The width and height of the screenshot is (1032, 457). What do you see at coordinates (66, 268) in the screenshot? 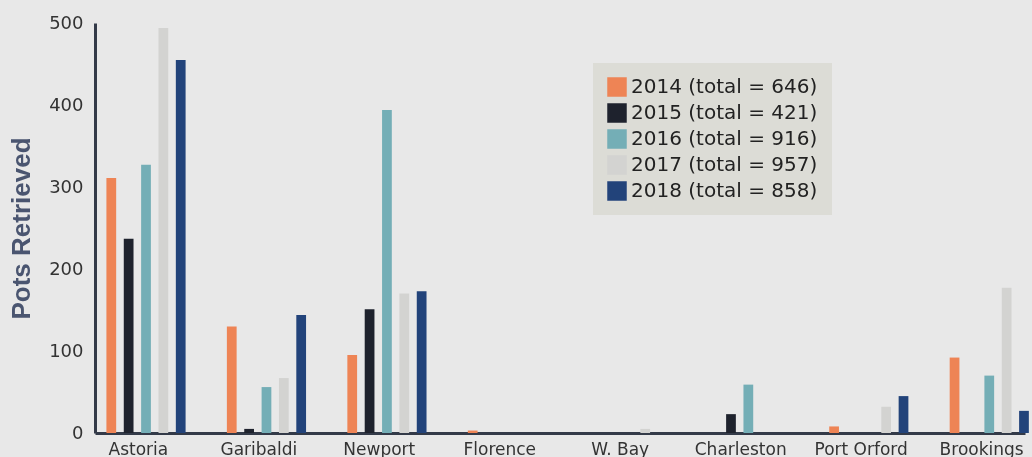
I see `y-tick-label: 200` at bounding box center [66, 268].